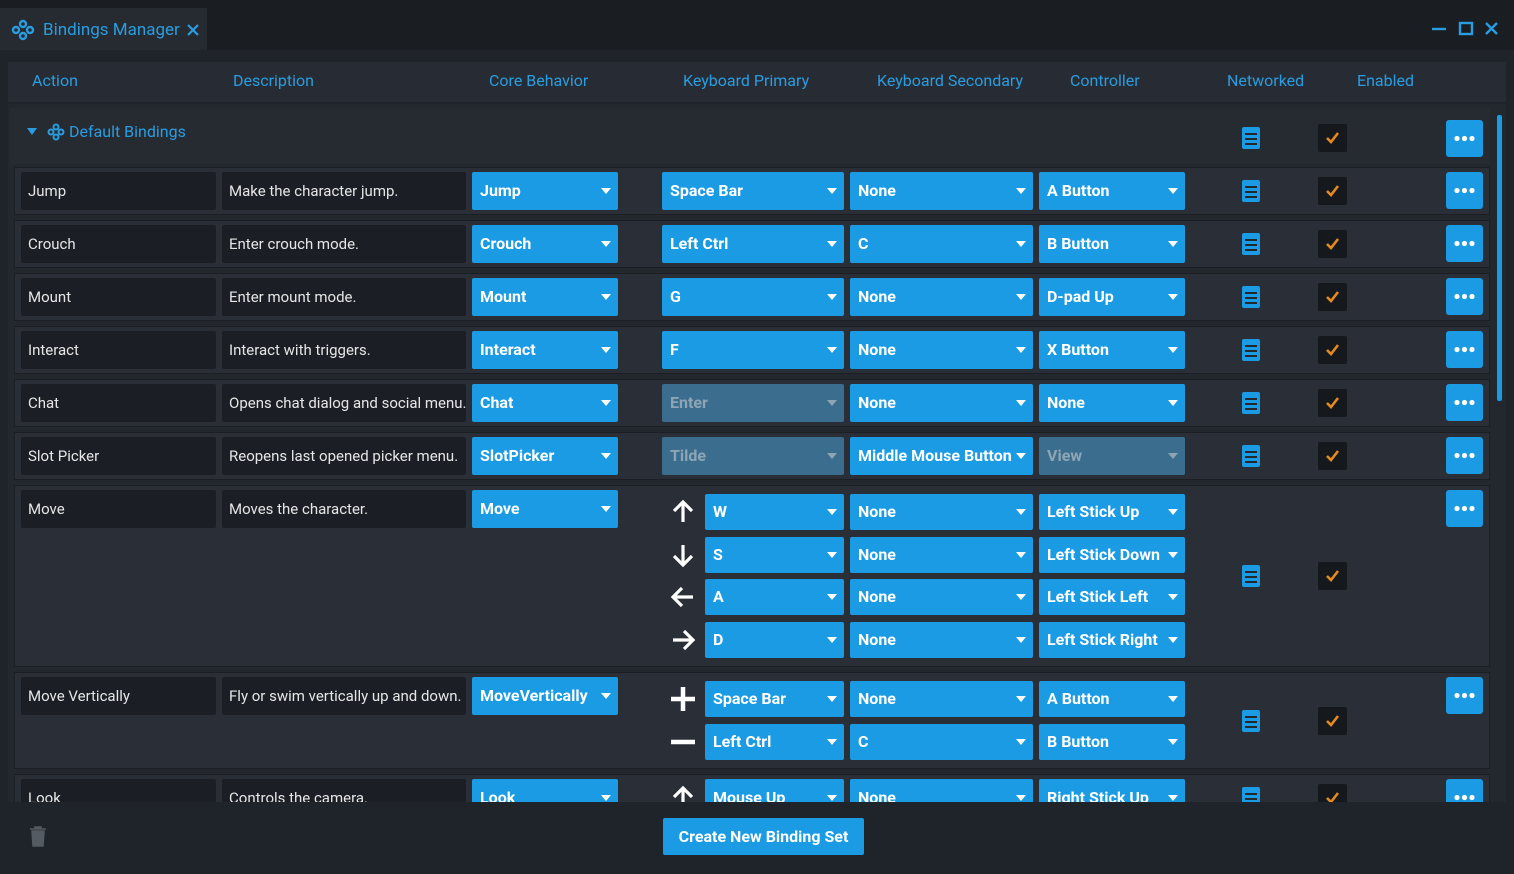 The width and height of the screenshot is (1514, 874). Describe the element at coordinates (545, 790) in the screenshot. I see `core-dropdown: Look` at that location.